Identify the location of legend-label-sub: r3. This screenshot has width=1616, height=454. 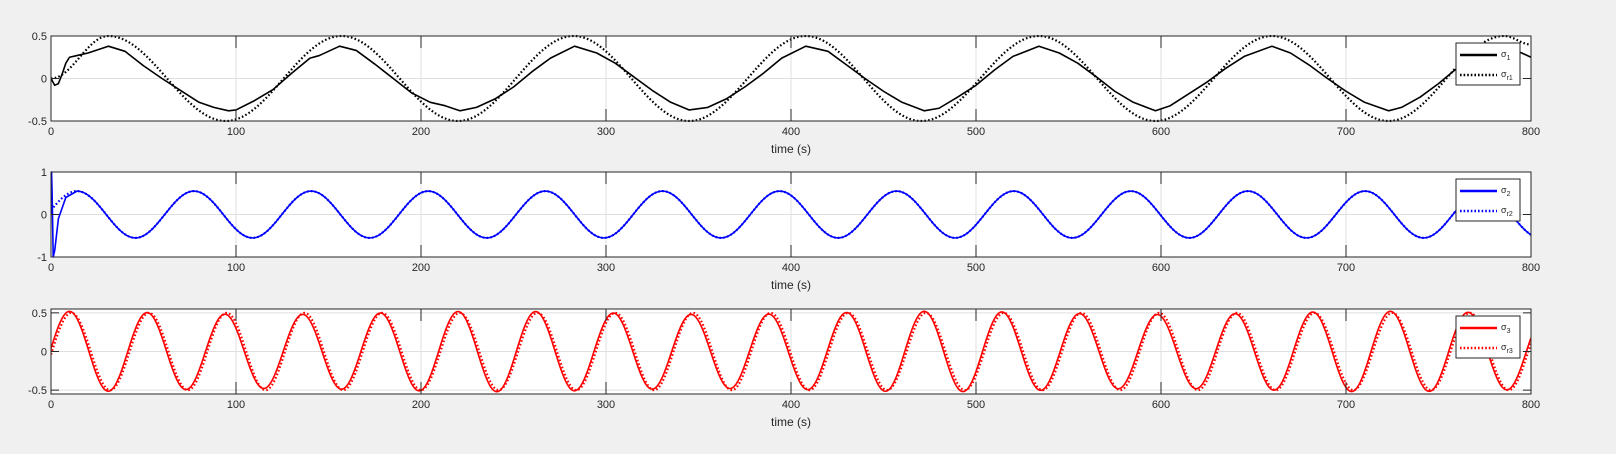
(1510, 351).